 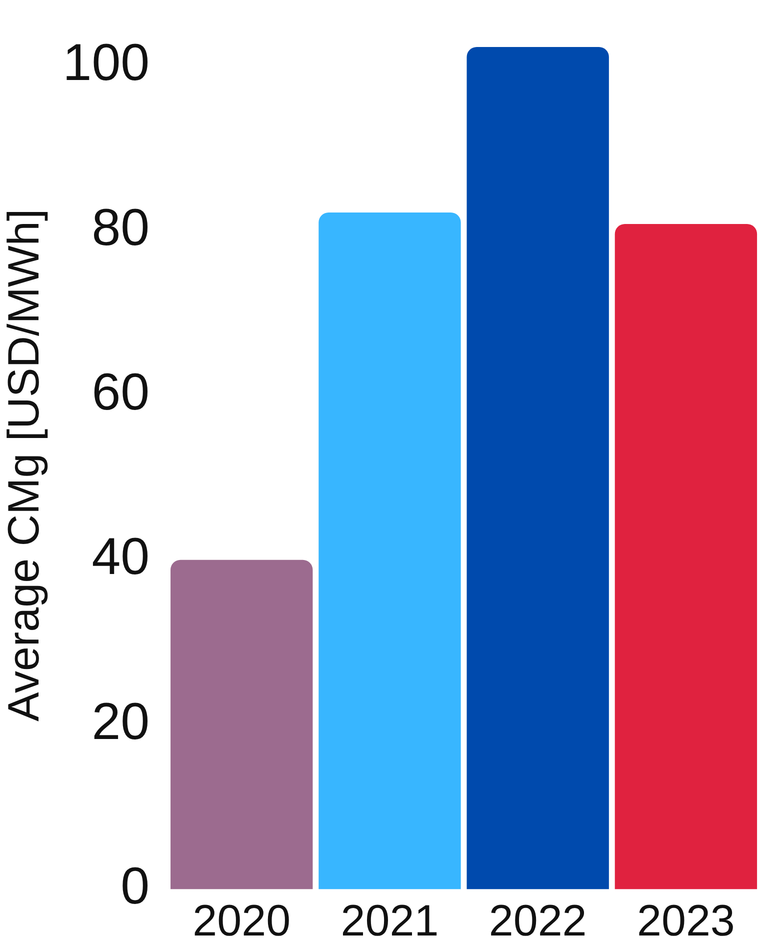 What do you see at coordinates (241, 921) in the screenshot?
I see `x-tick-label: 2020` at bounding box center [241, 921].